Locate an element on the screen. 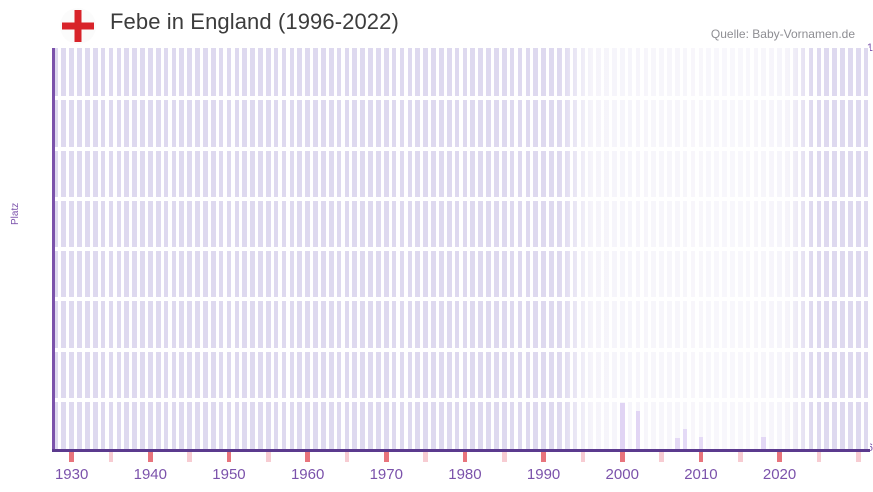 This screenshot has height=492, width=873. source-label: Quelle: Baby-Vornamen.de is located at coordinates (782, 34).